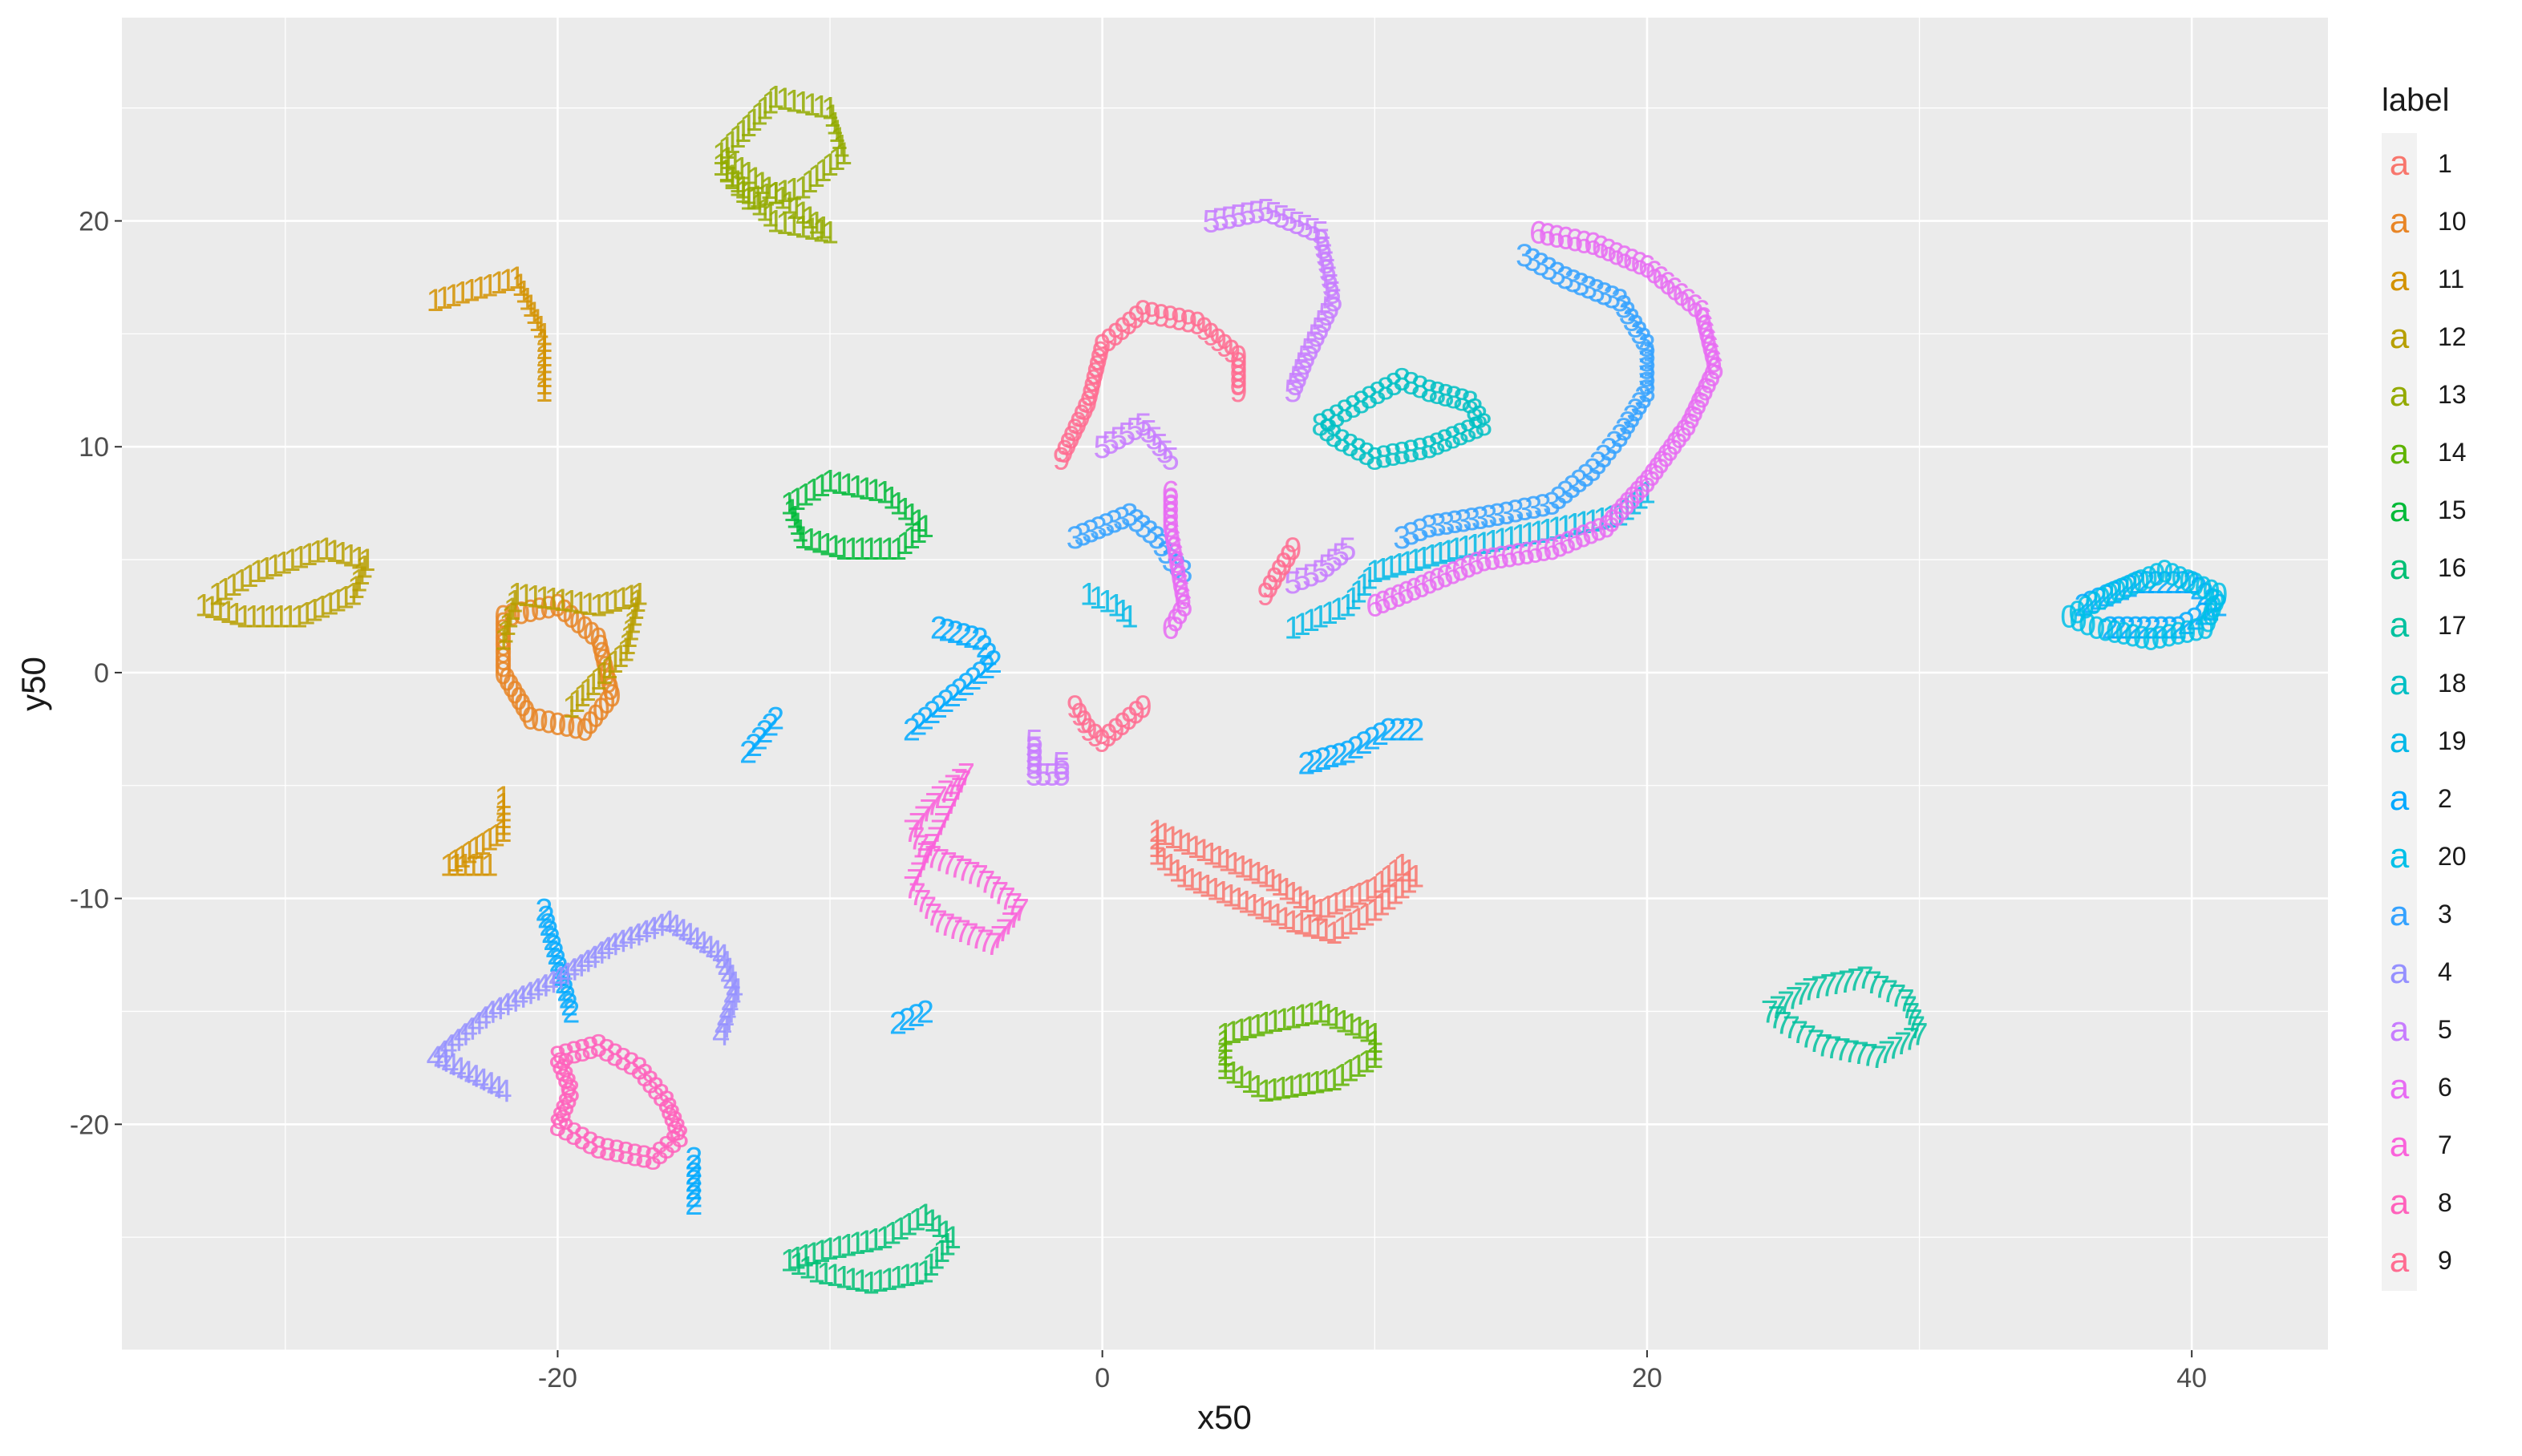 The image size is (2522, 1456). Describe the element at coordinates (2400, 1086) in the screenshot. I see `legend-key: a` at that location.